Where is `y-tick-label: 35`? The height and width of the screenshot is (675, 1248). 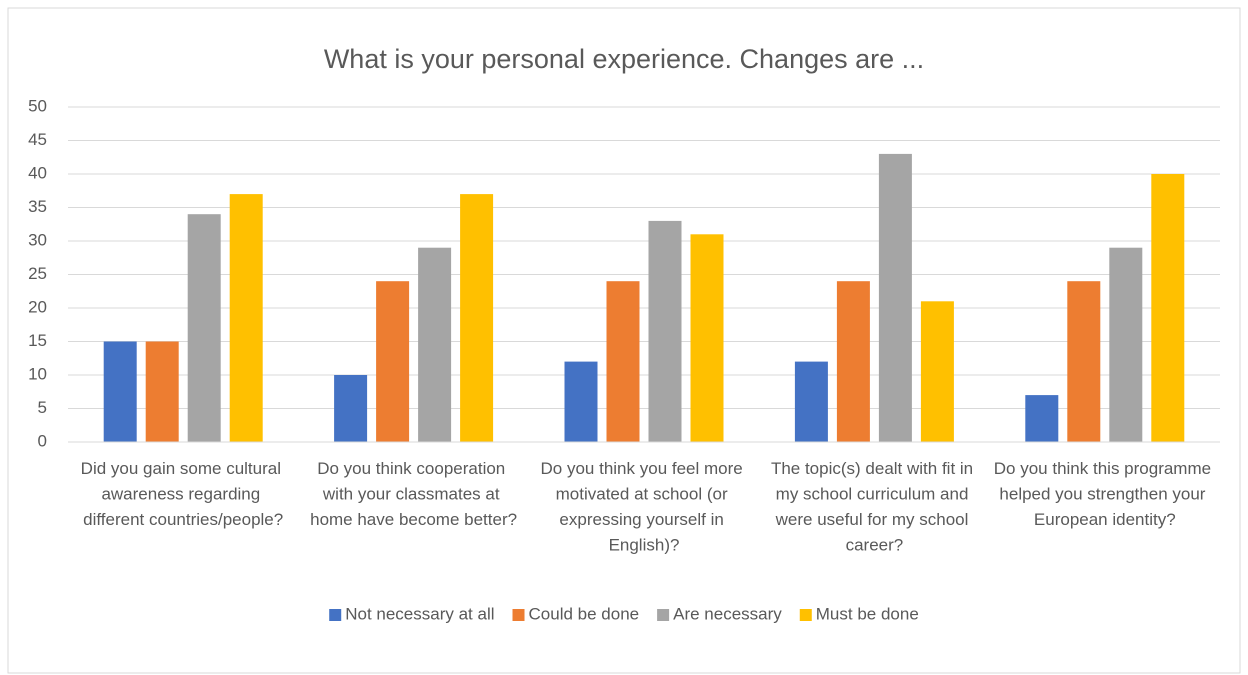
y-tick-label: 35 is located at coordinates (37, 206).